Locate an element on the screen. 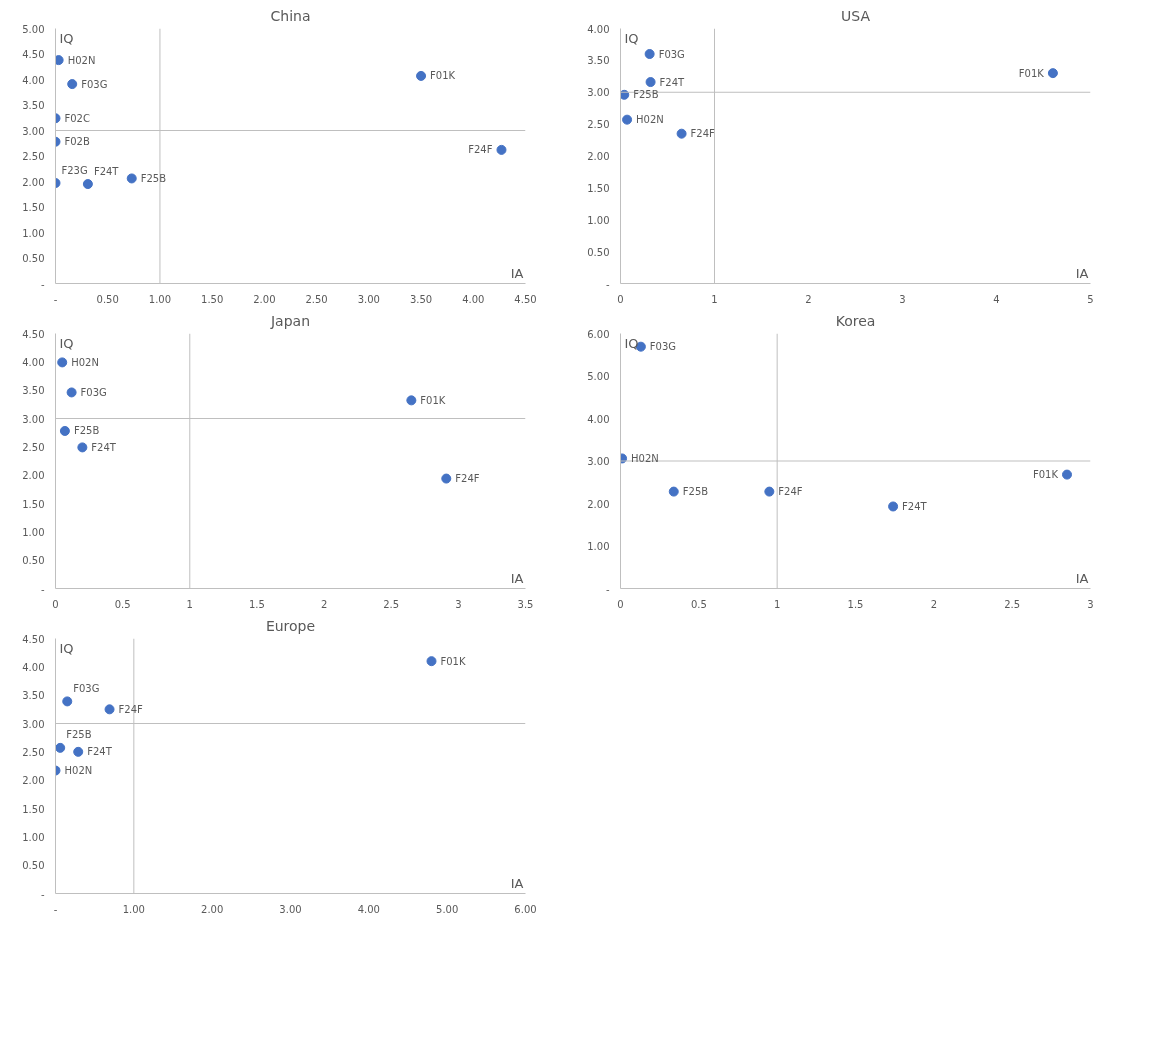  chart-title: Japan is located at coordinates (290, 320).